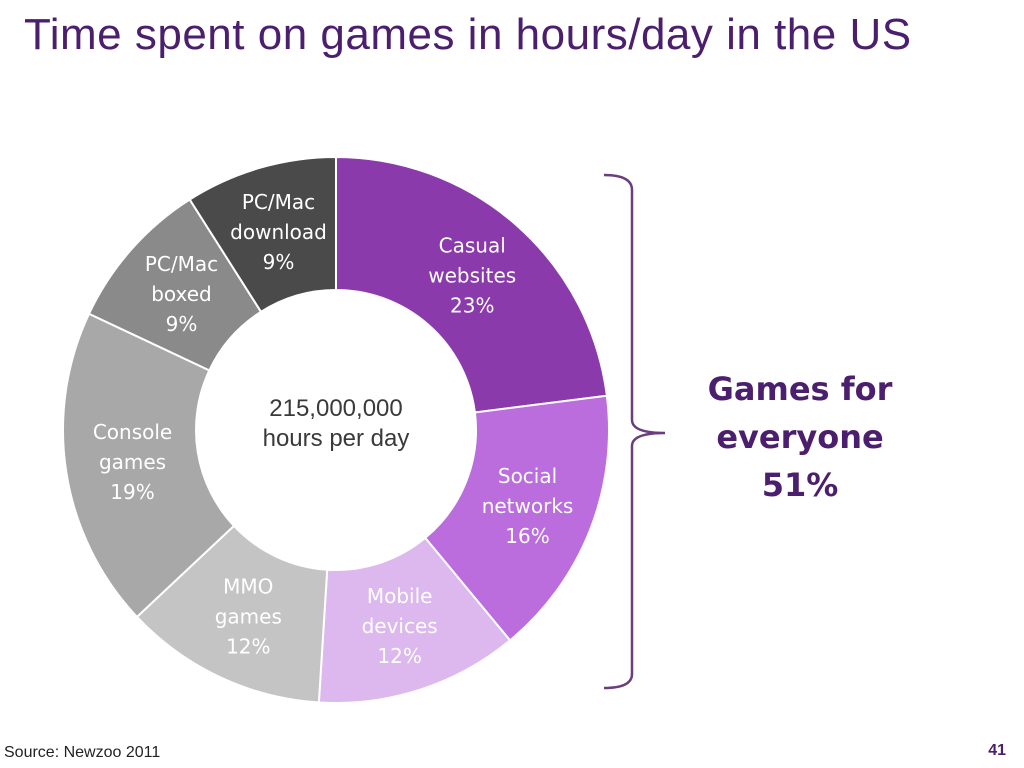  I want to click on slice-pc-mac-download, so click(262, 234).